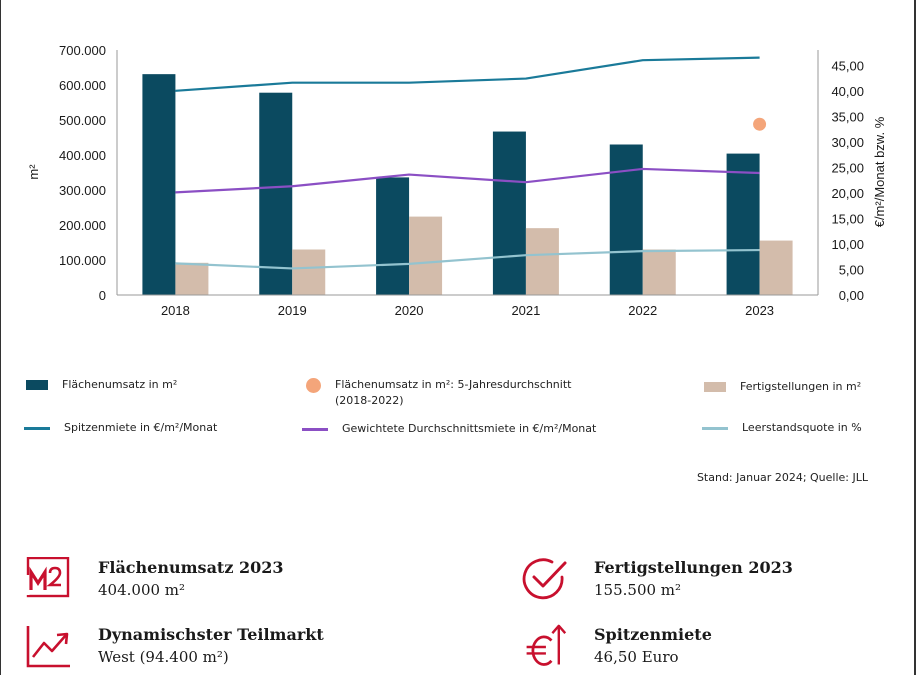 The width and height of the screenshot is (916, 675). Describe the element at coordinates (544, 579) in the screenshot. I see `check-circle-icon` at that location.